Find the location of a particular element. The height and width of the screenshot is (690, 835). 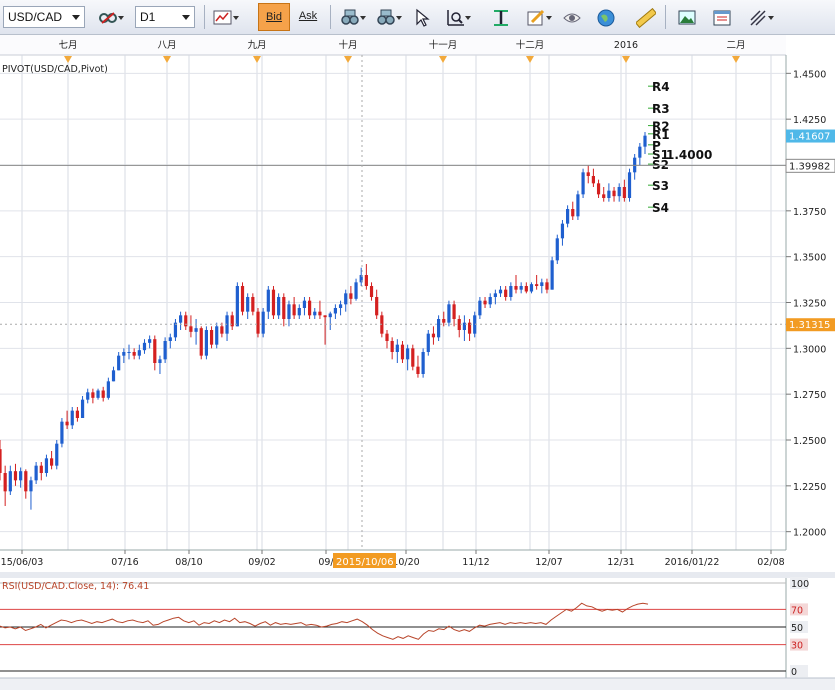

binoculars-icon is located at coordinates (350, 17).